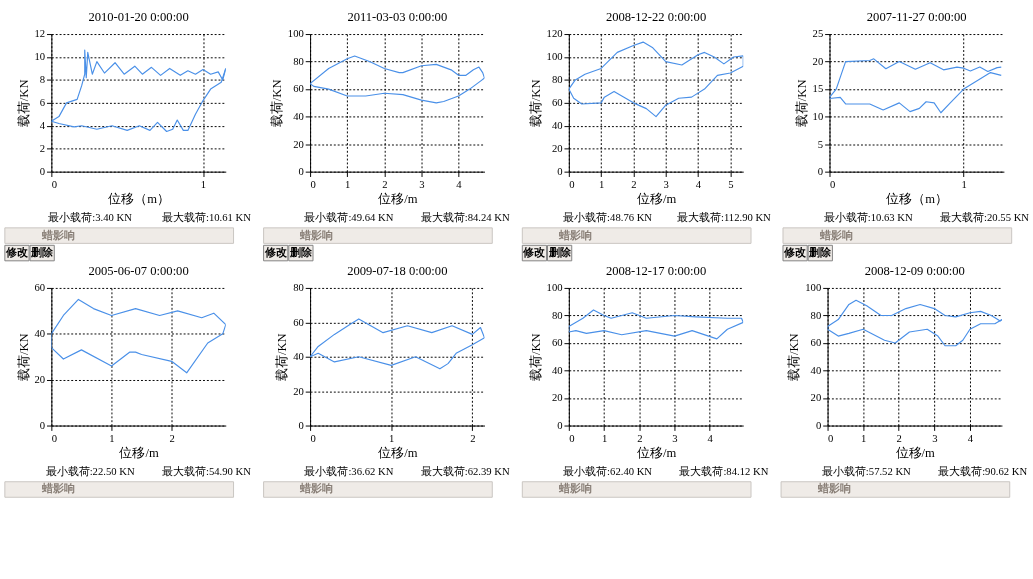 The image size is (1033, 579). Describe the element at coordinates (608, 217) in the screenshot. I see `text: 最小载荷:48.76 KN` at that location.